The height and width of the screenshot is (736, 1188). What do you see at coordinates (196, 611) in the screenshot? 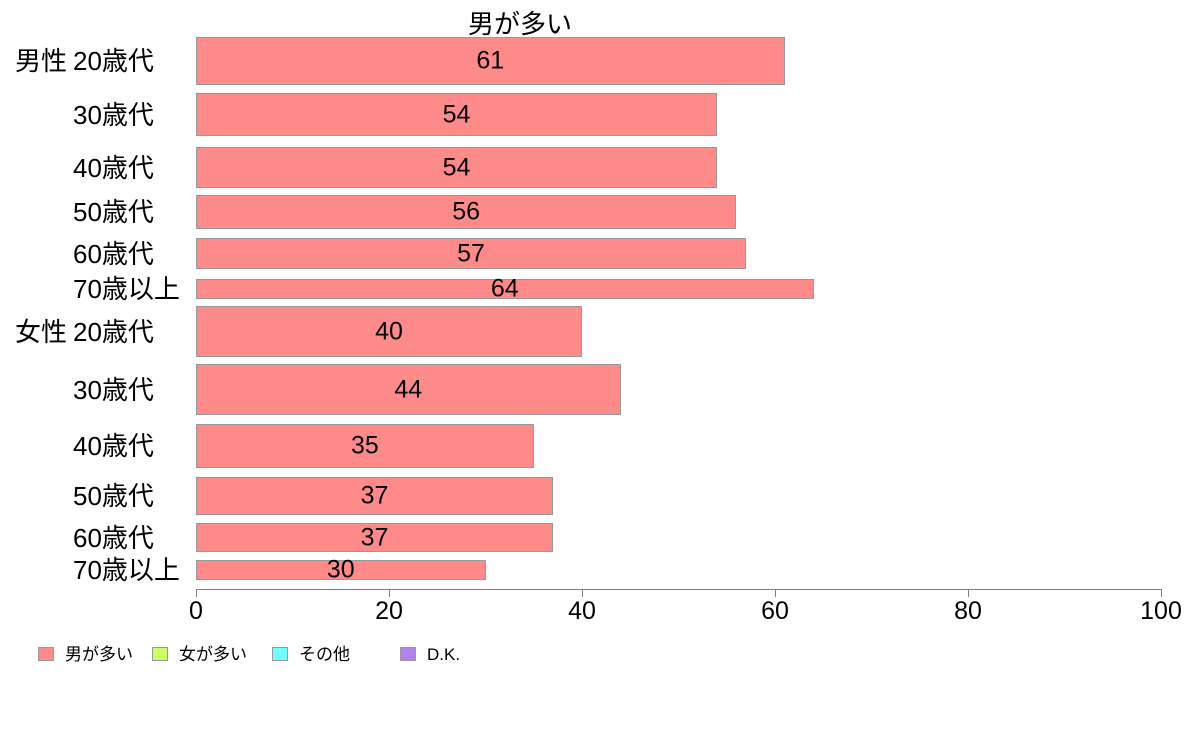
I see `x-axis-tick-label: 0` at bounding box center [196, 611].